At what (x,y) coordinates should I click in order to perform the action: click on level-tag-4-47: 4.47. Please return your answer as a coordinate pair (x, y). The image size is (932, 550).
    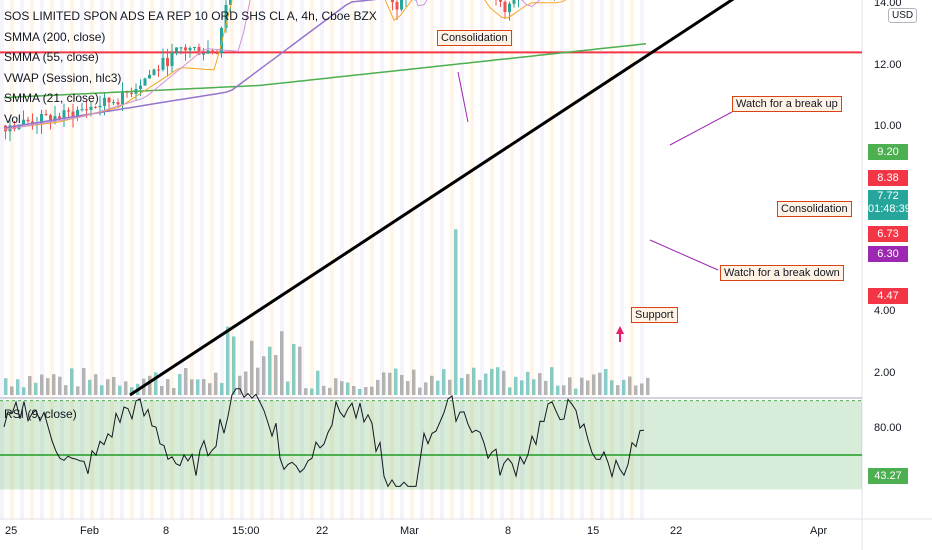
    Looking at the image, I should click on (888, 296).